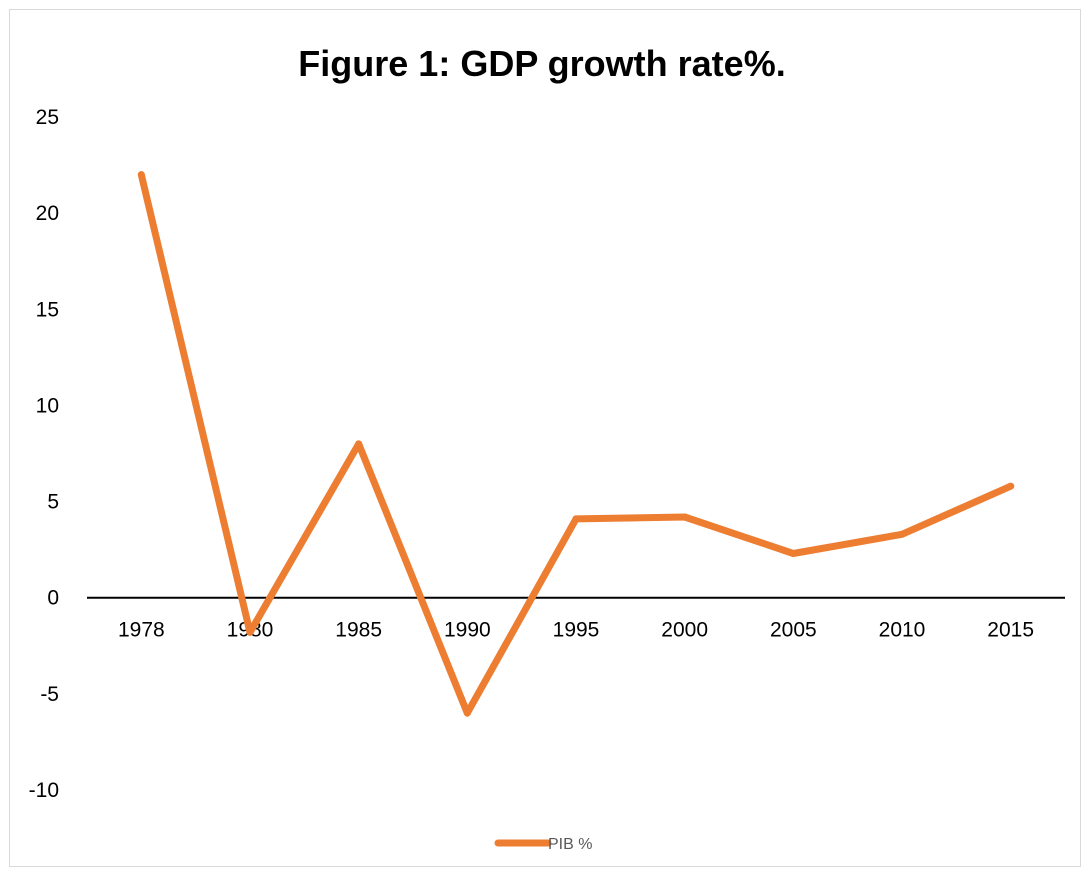 This screenshot has height=870, width=1084. I want to click on y-tick-label: 0, so click(53, 598).